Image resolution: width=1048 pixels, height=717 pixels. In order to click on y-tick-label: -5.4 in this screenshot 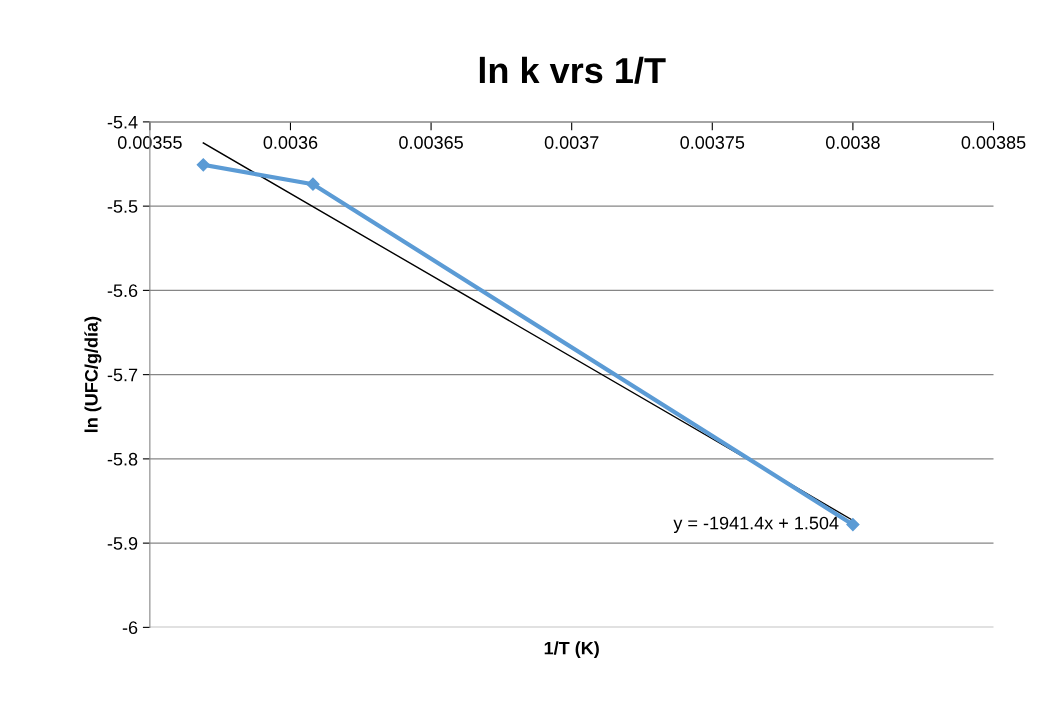, I will do `click(122, 122)`.